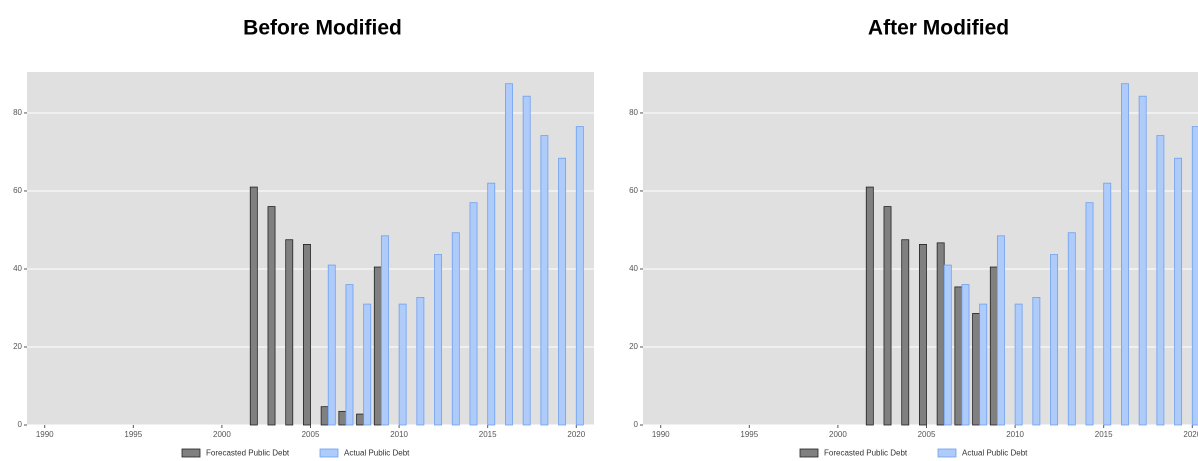 This screenshot has height=461, width=1198. I want to click on chart-title: Before Modified, so click(322, 28).